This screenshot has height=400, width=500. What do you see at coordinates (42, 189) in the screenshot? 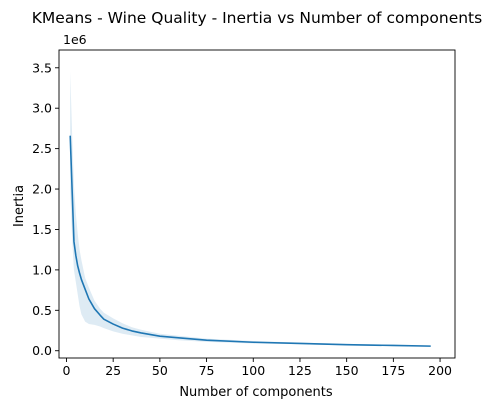
I see `y-tick-label-4: 2.0` at bounding box center [42, 189].